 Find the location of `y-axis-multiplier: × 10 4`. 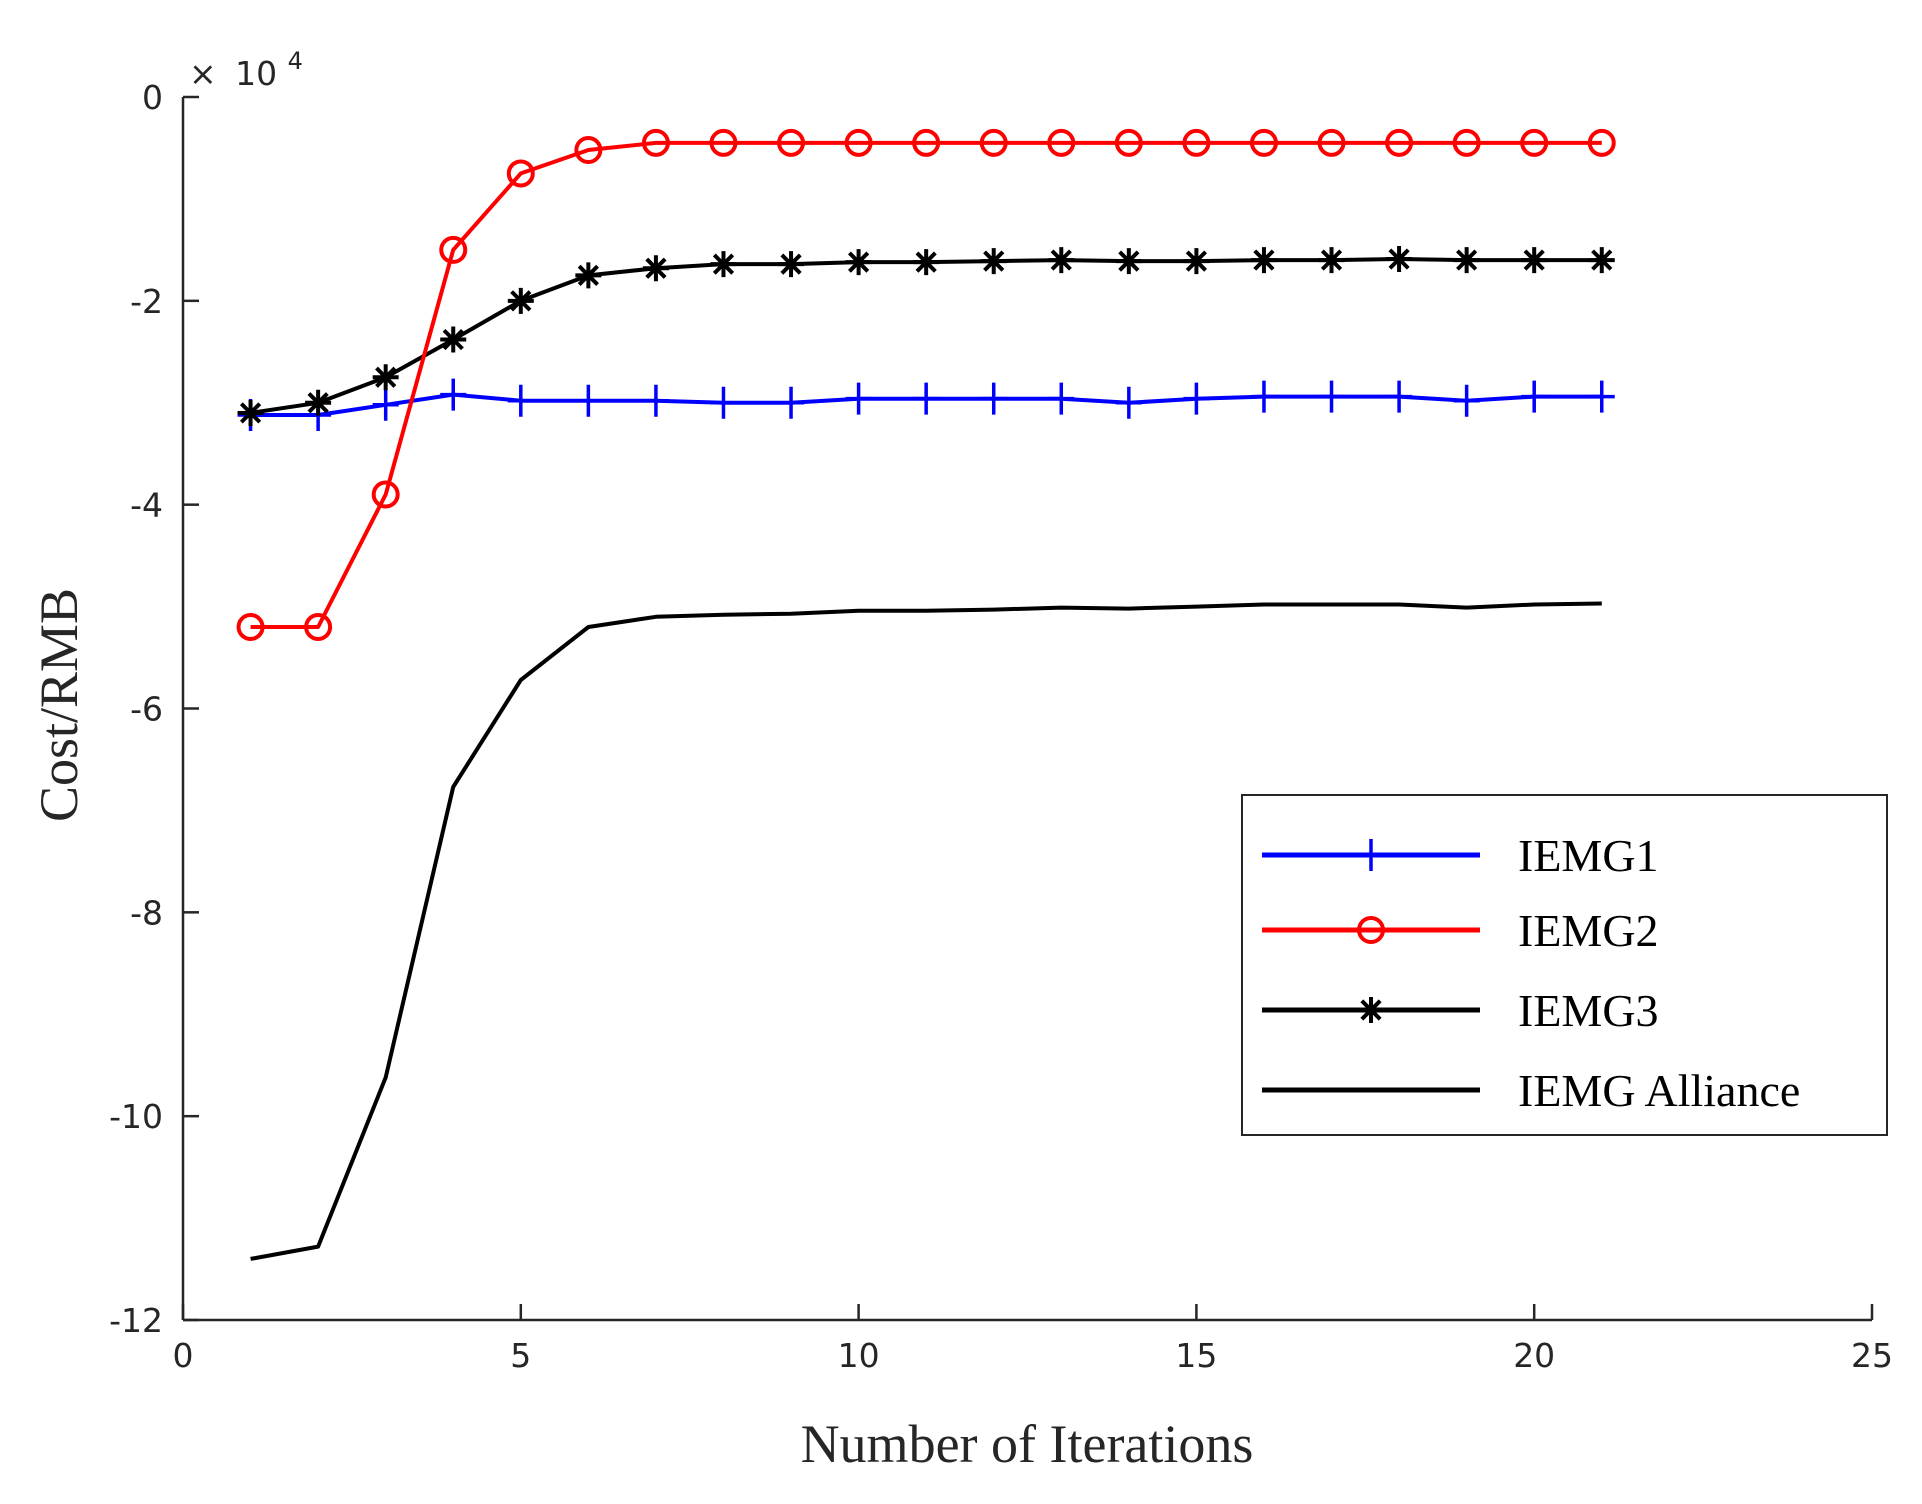

y-axis-multiplier: × 10 4 is located at coordinates (246, 70).